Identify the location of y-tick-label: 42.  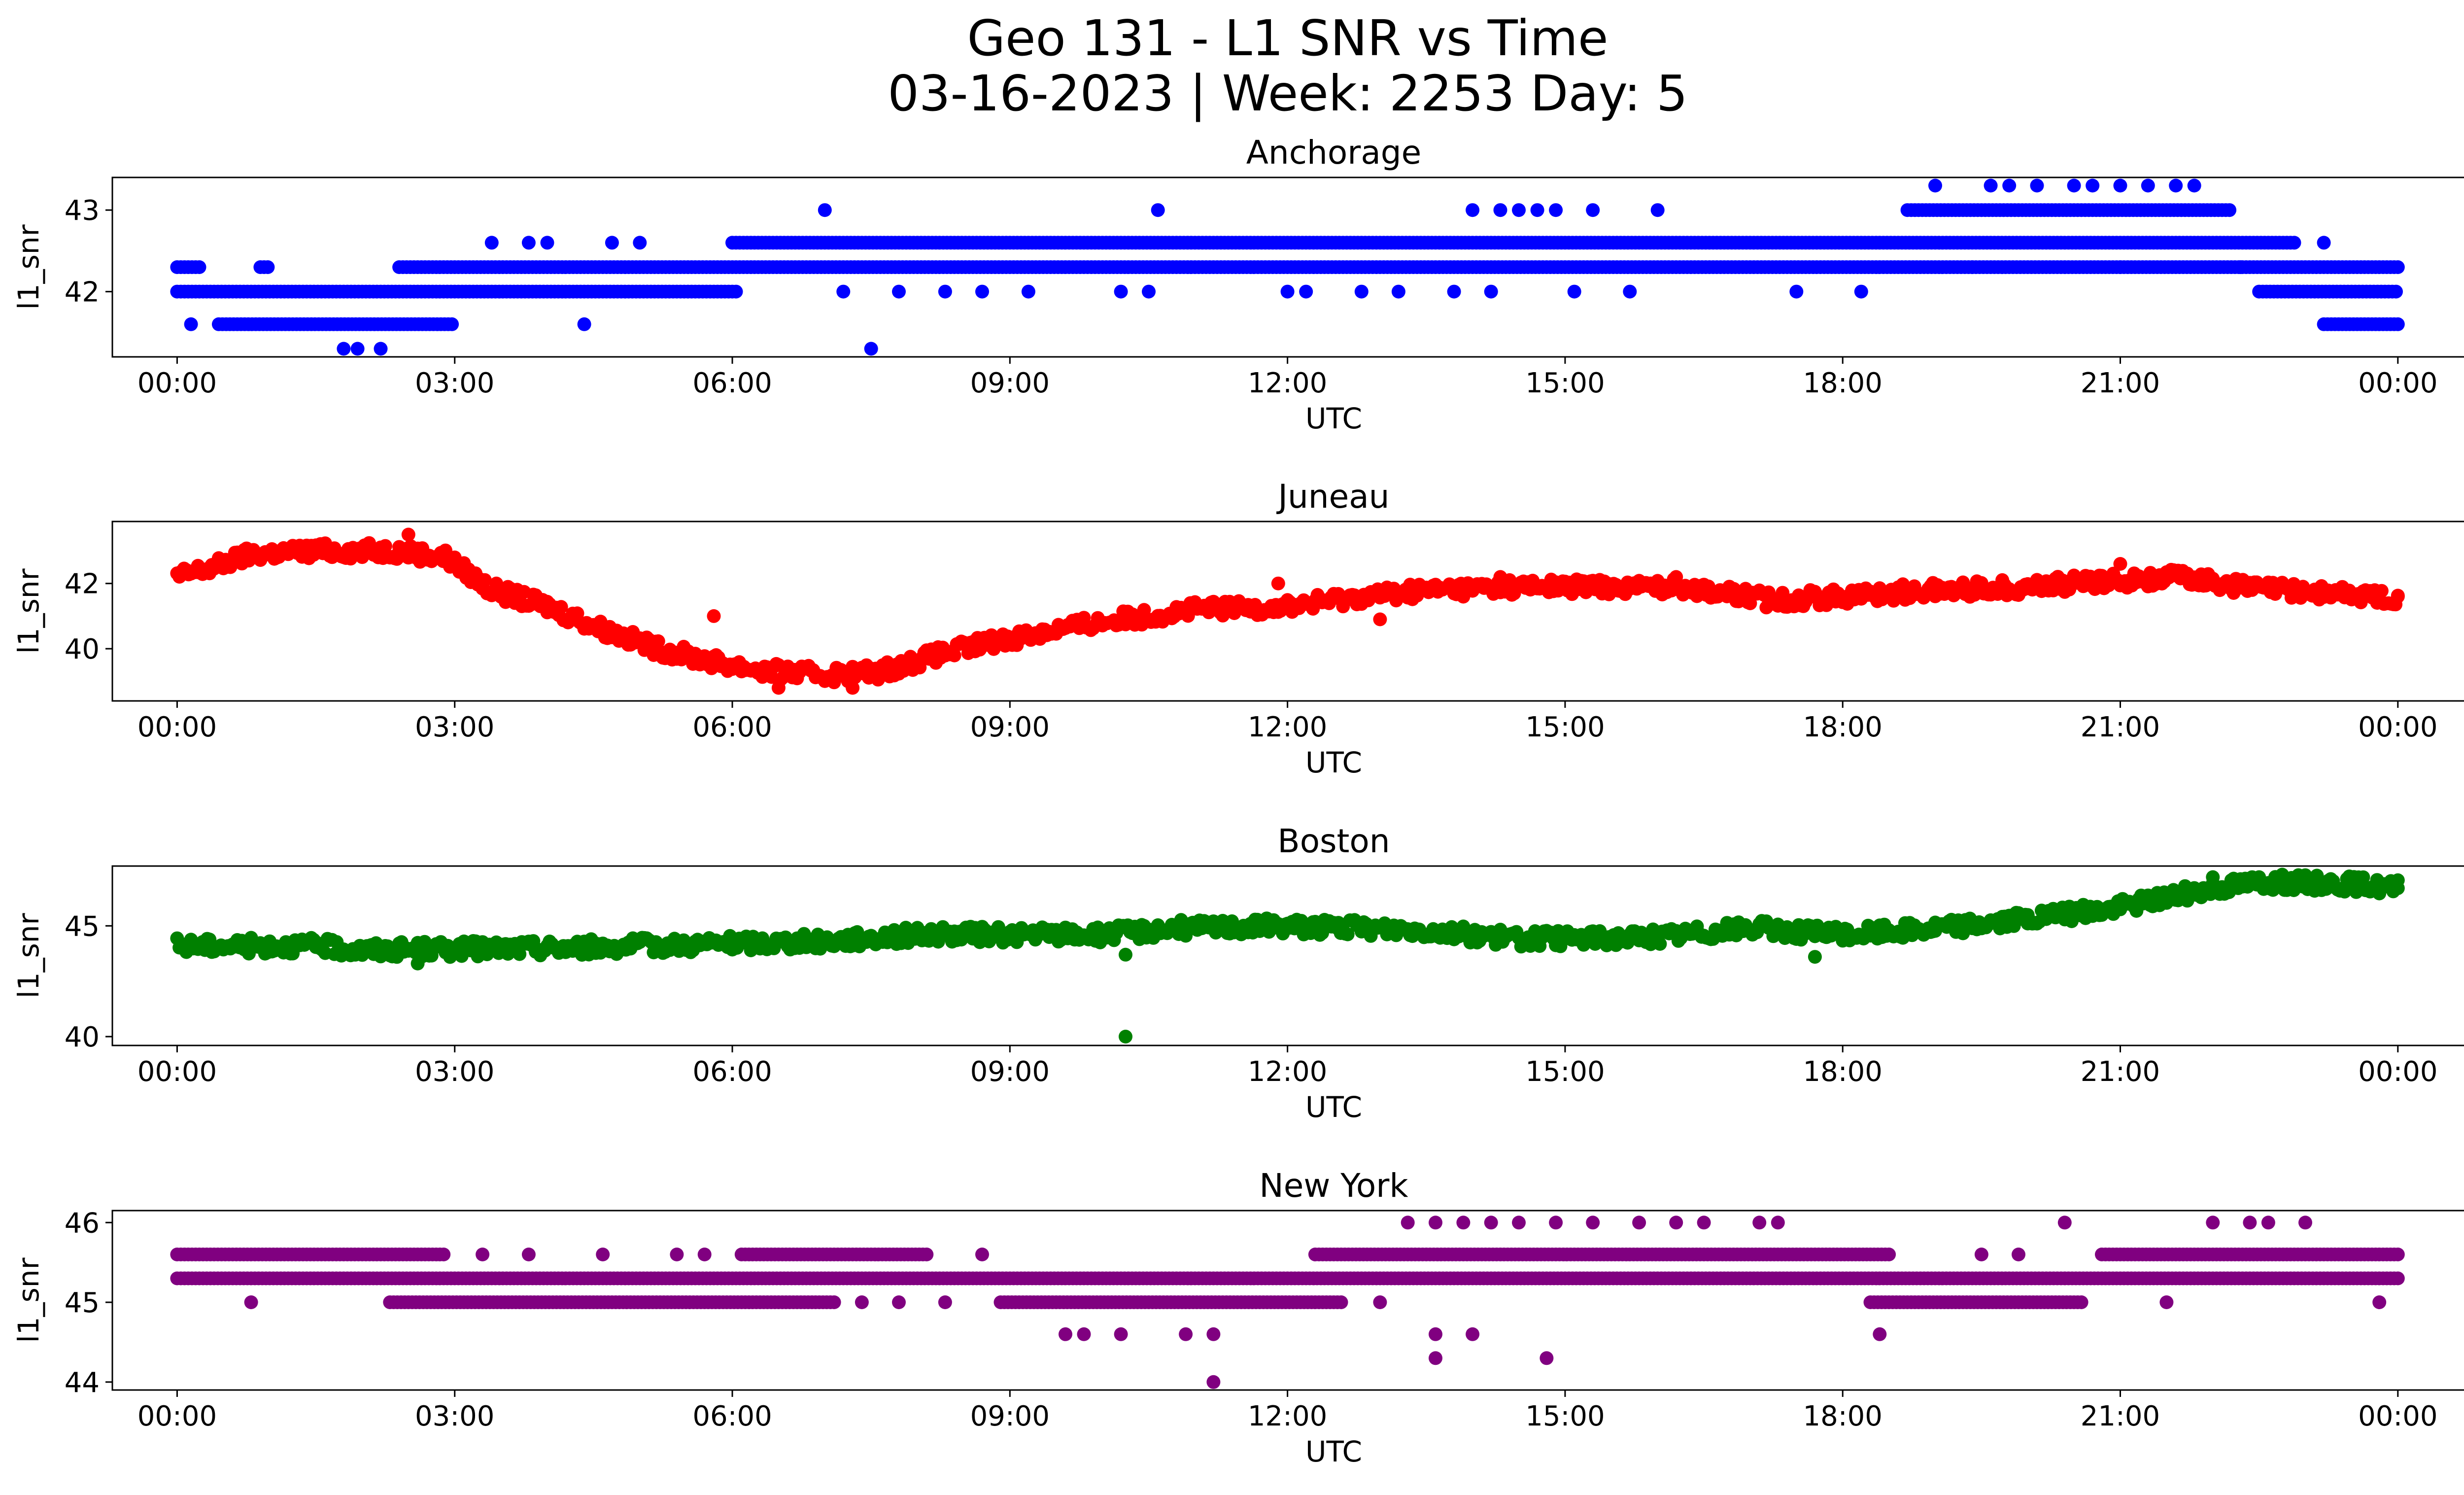
(82, 584).